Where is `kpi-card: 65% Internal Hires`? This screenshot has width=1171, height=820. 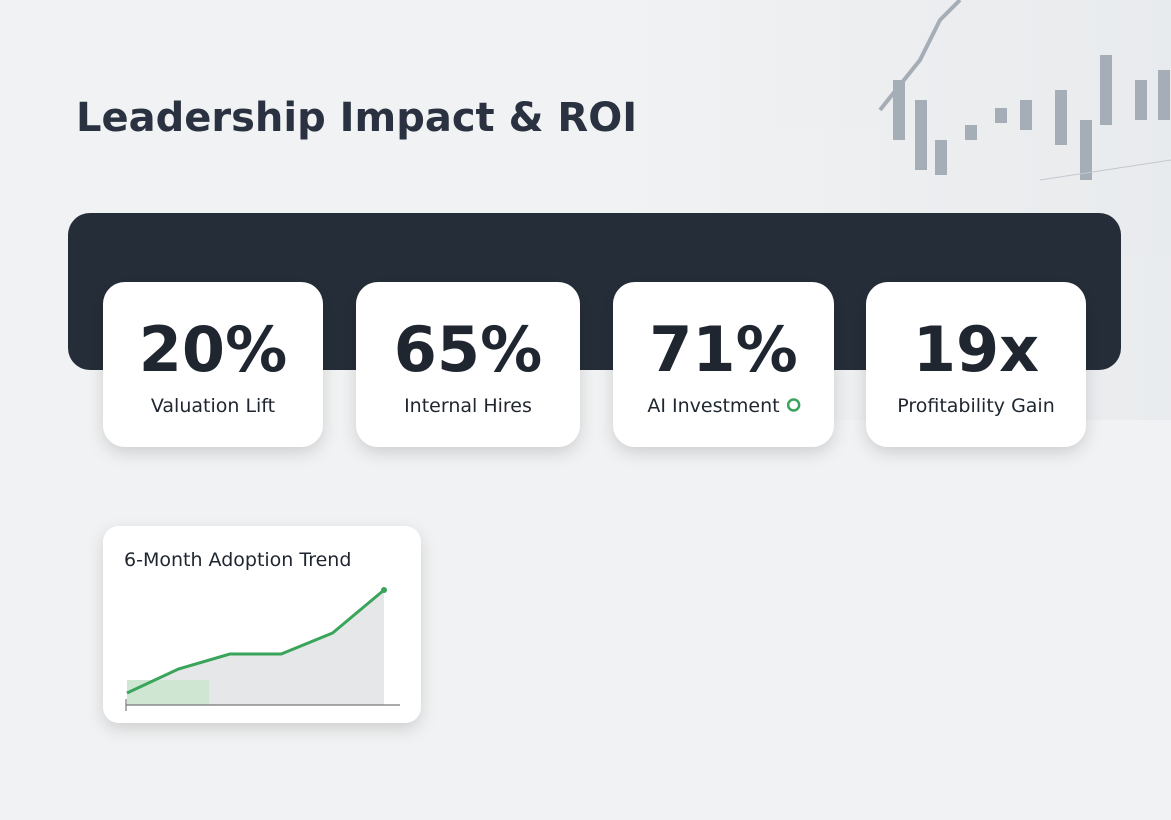 kpi-card: 65% Internal Hires is located at coordinates (468, 364).